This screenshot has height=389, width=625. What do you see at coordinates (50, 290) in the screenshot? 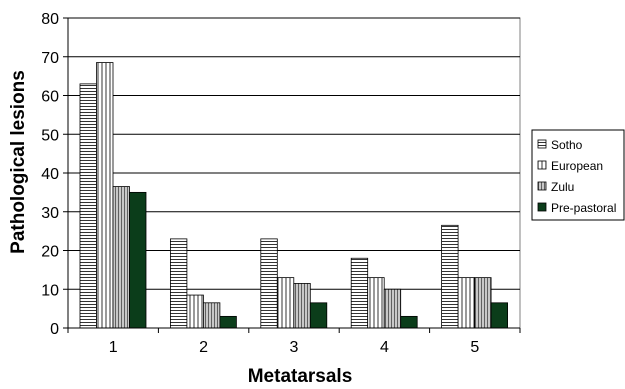
I see `y-tick-label: 10` at bounding box center [50, 290].